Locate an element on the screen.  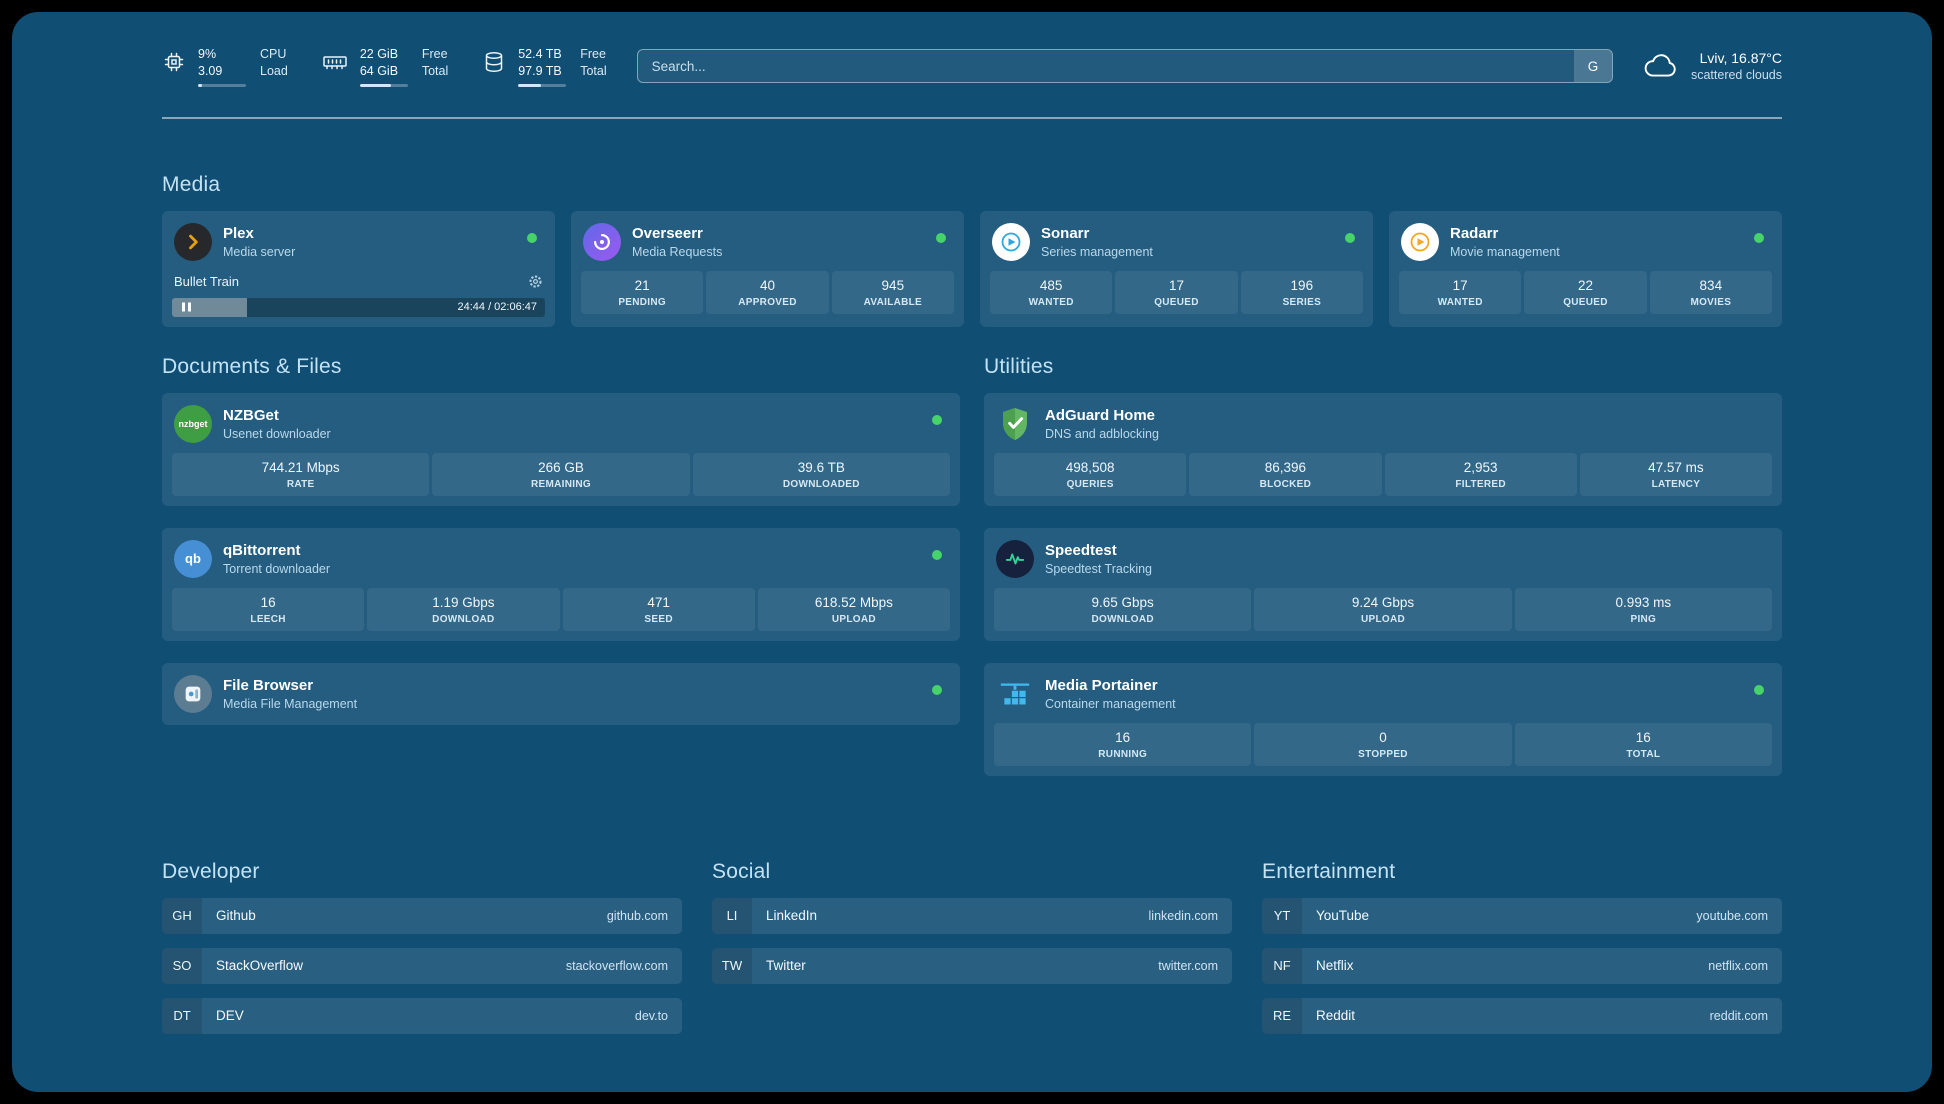
disk-labels: Free Total is located at coordinates (593, 66).